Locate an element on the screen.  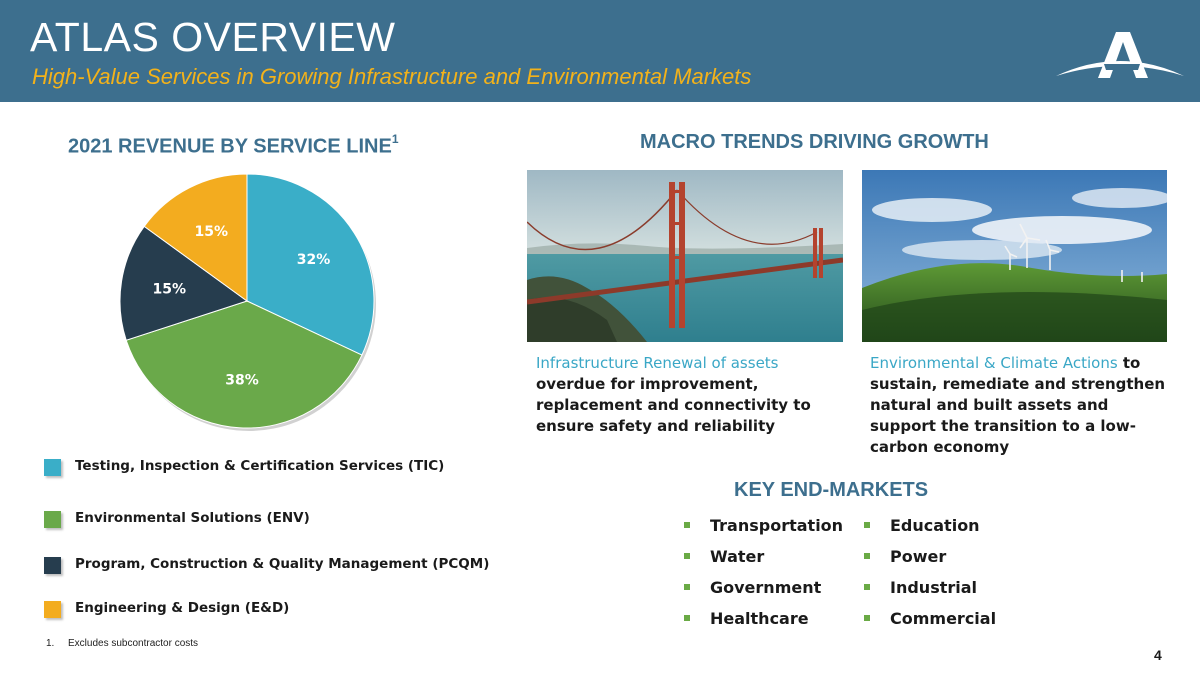
environmental-accent: Environmental & Climate Actions is located at coordinates (994, 363).